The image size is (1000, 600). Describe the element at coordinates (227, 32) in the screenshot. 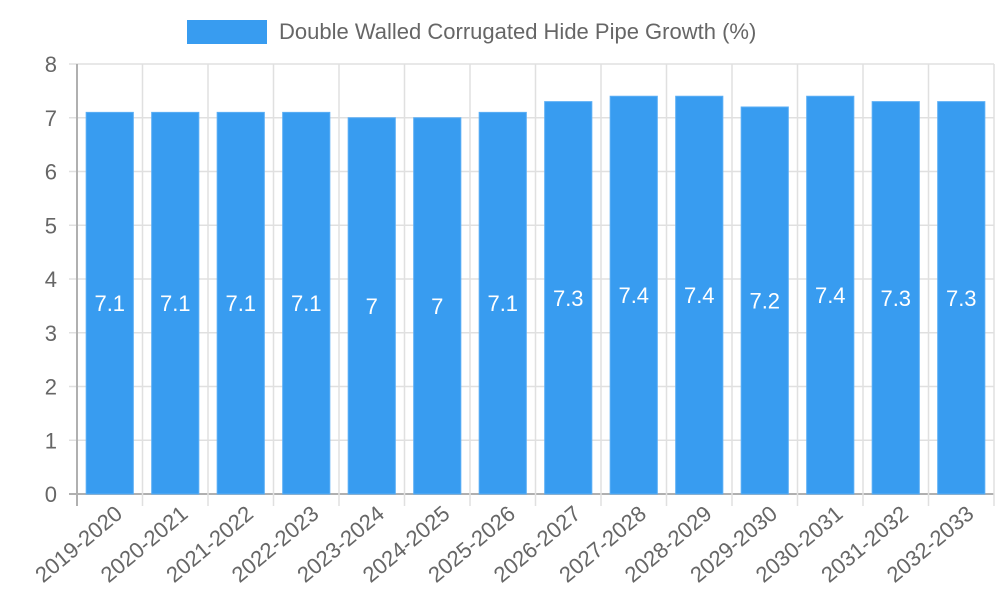

I see `legend-swatch` at that location.